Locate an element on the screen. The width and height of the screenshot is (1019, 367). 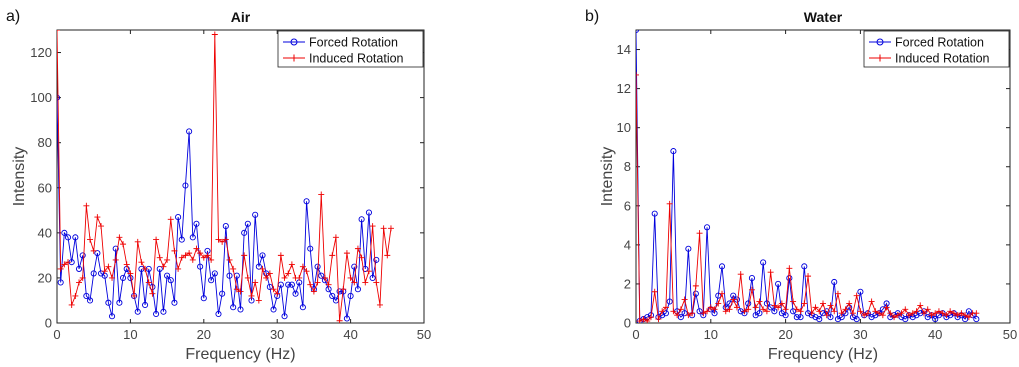
x-axis-label: Frequency (Hz) is located at coordinates (240, 354).